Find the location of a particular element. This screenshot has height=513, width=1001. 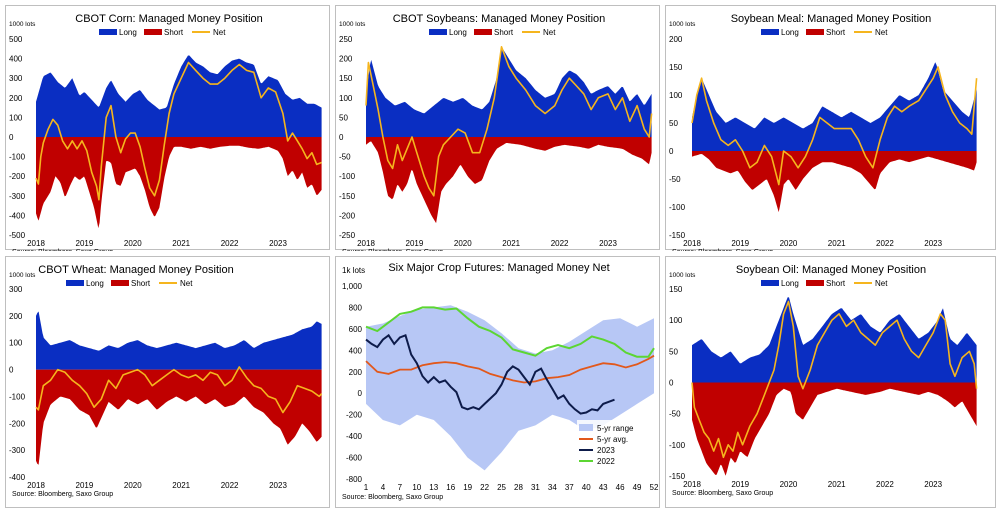

corn-source: Source: Bloomberg, Saxo Group is located at coordinates (62, 250).